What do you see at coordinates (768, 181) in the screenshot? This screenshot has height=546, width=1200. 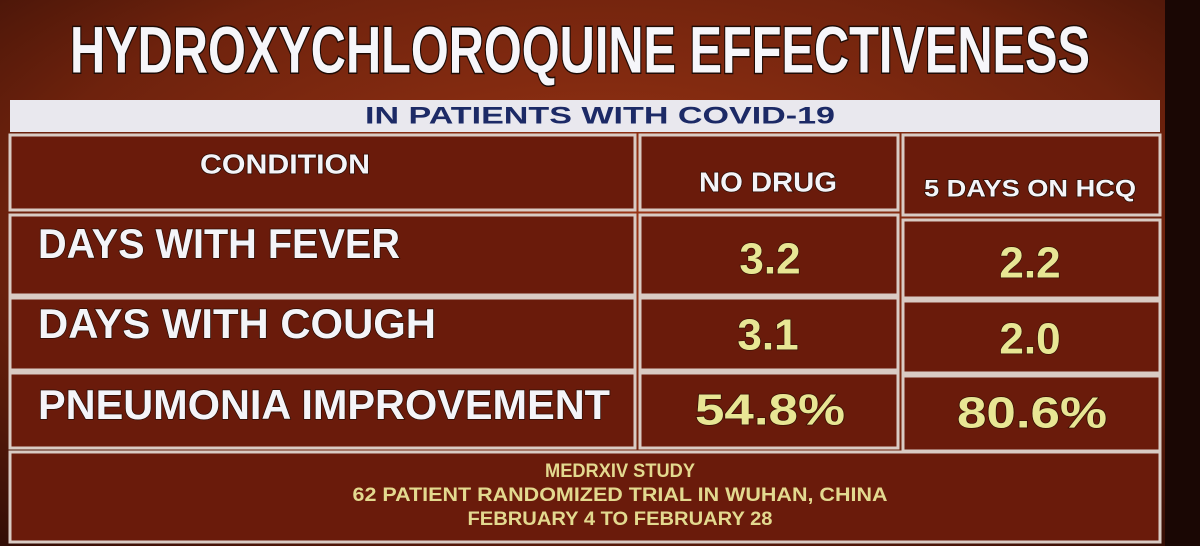 I see `column-header: NO DRUG` at bounding box center [768, 181].